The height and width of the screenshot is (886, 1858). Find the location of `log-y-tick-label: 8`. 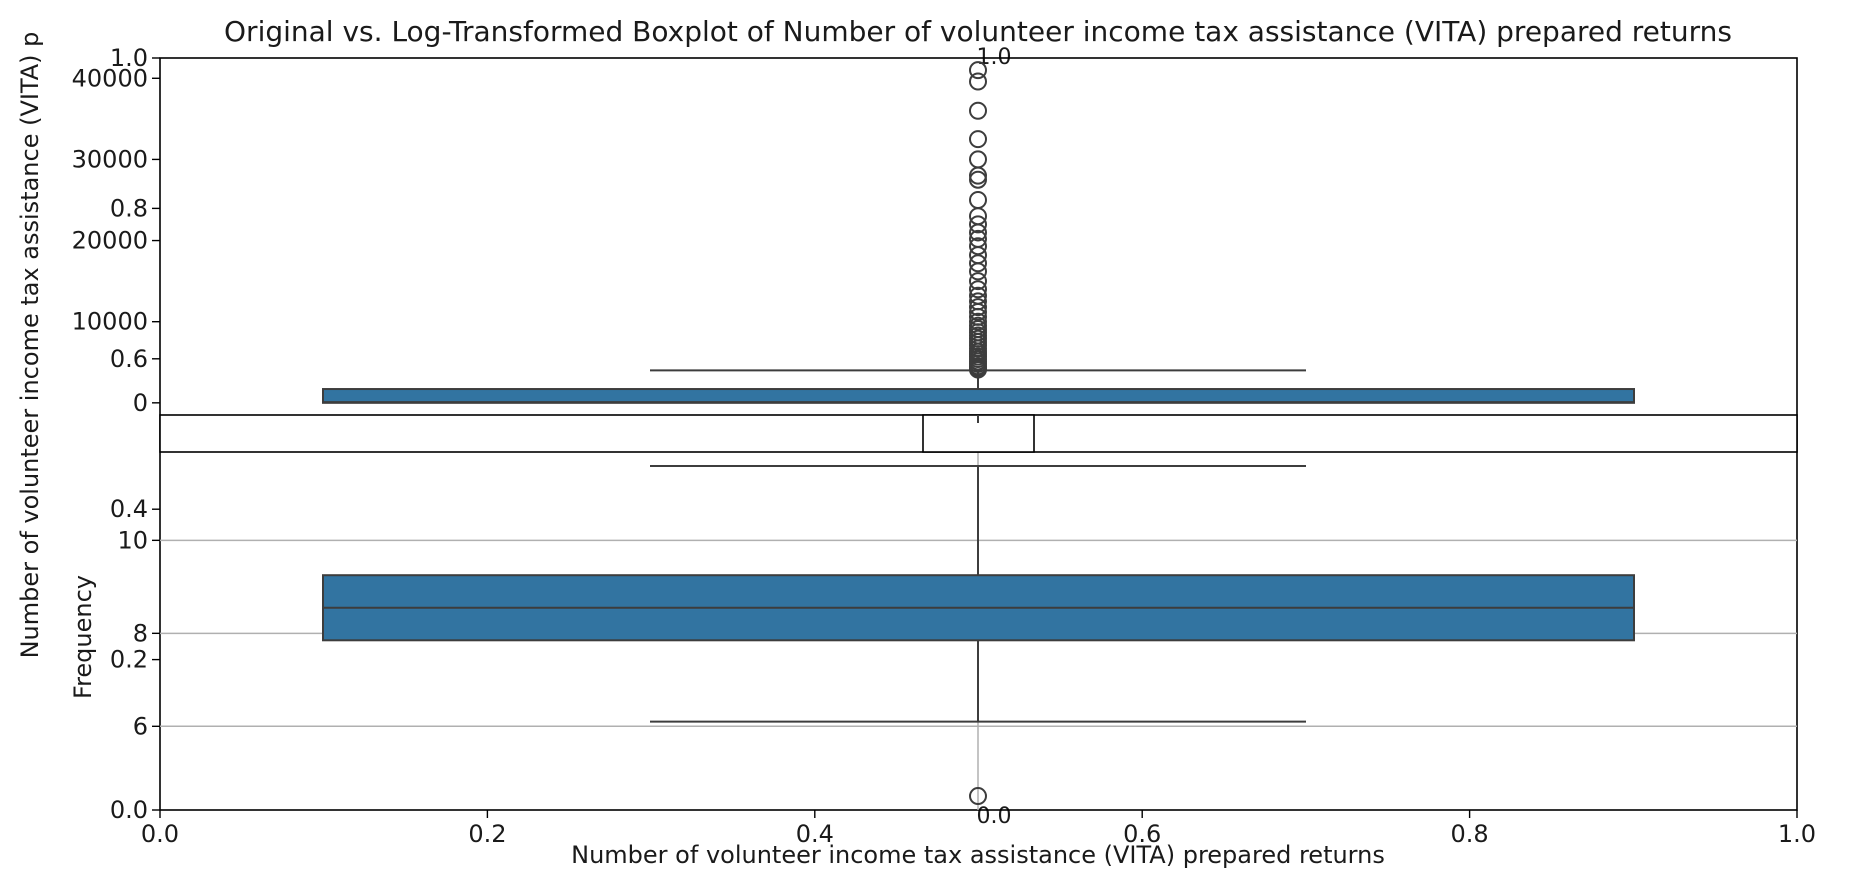

log-y-tick-label: 8 is located at coordinates (140, 633).